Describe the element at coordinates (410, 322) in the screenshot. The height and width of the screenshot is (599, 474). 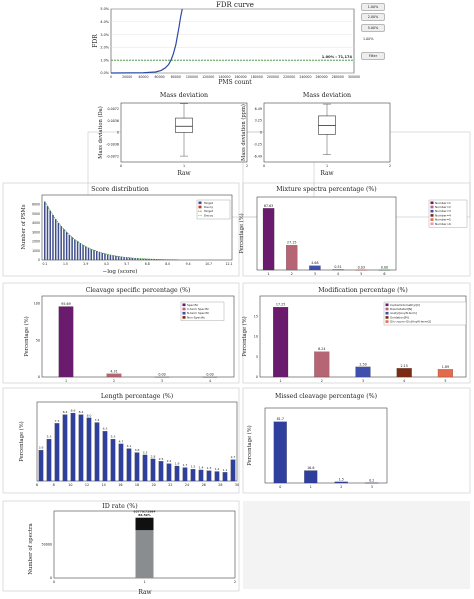
I see `legend-entry: Gln->pyro-Glu[AnyN-termQ]` at that location.